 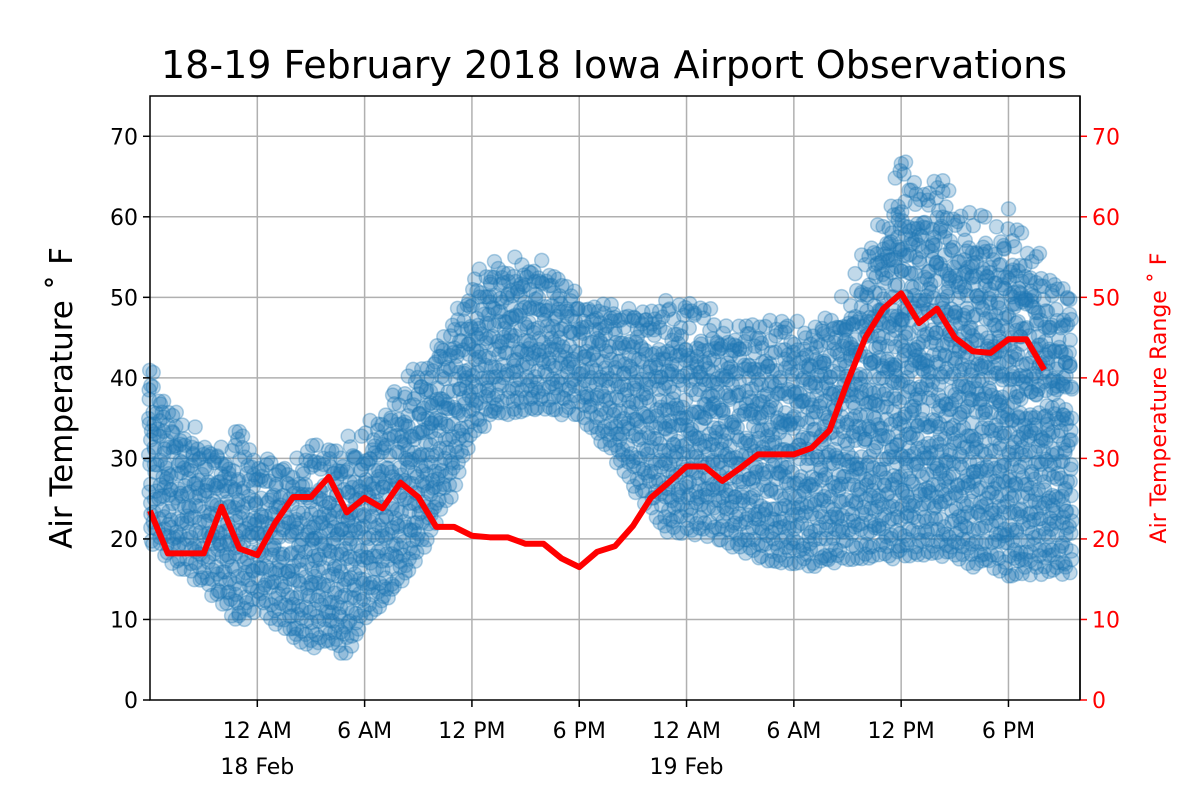 I want to click on y-tick-label: 10, so click(x=124, y=620).